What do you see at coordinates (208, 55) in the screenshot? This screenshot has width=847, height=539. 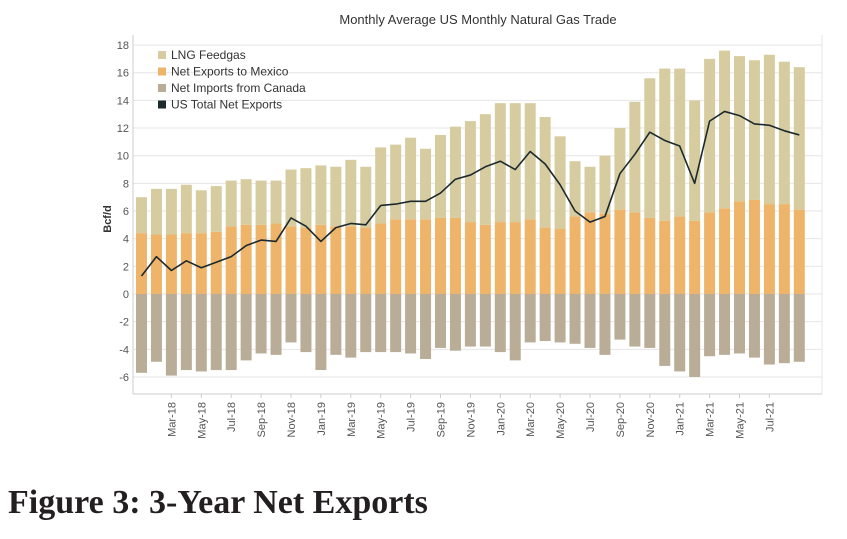 I see `legend-lng-label: LNG Feedgas` at bounding box center [208, 55].